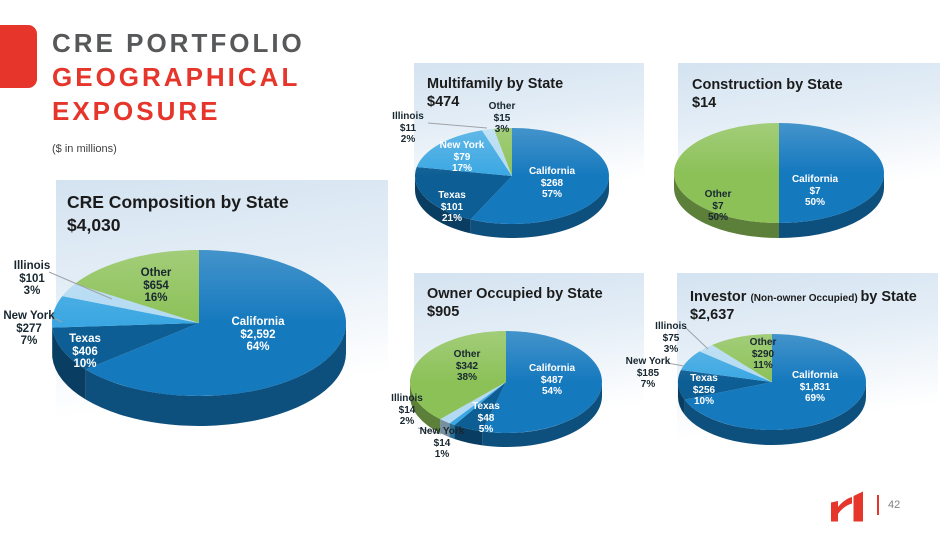 Image resolution: width=949 pixels, height=534 pixels. Describe the element at coordinates (29, 341) in the screenshot. I see `slice-percent: 7%` at that location.